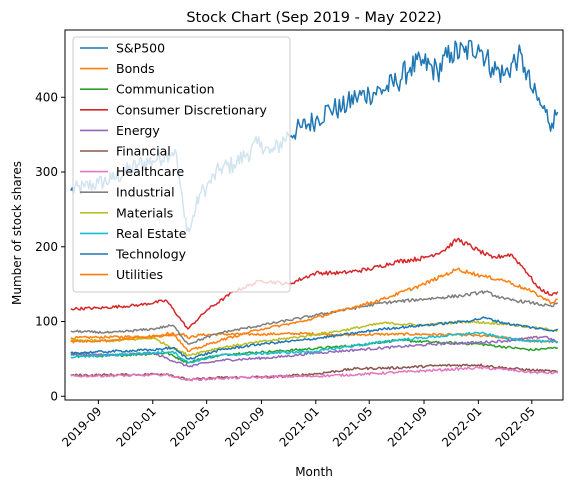  I want to click on y-axis: 0 100 200 300 400, so click(50, 246).